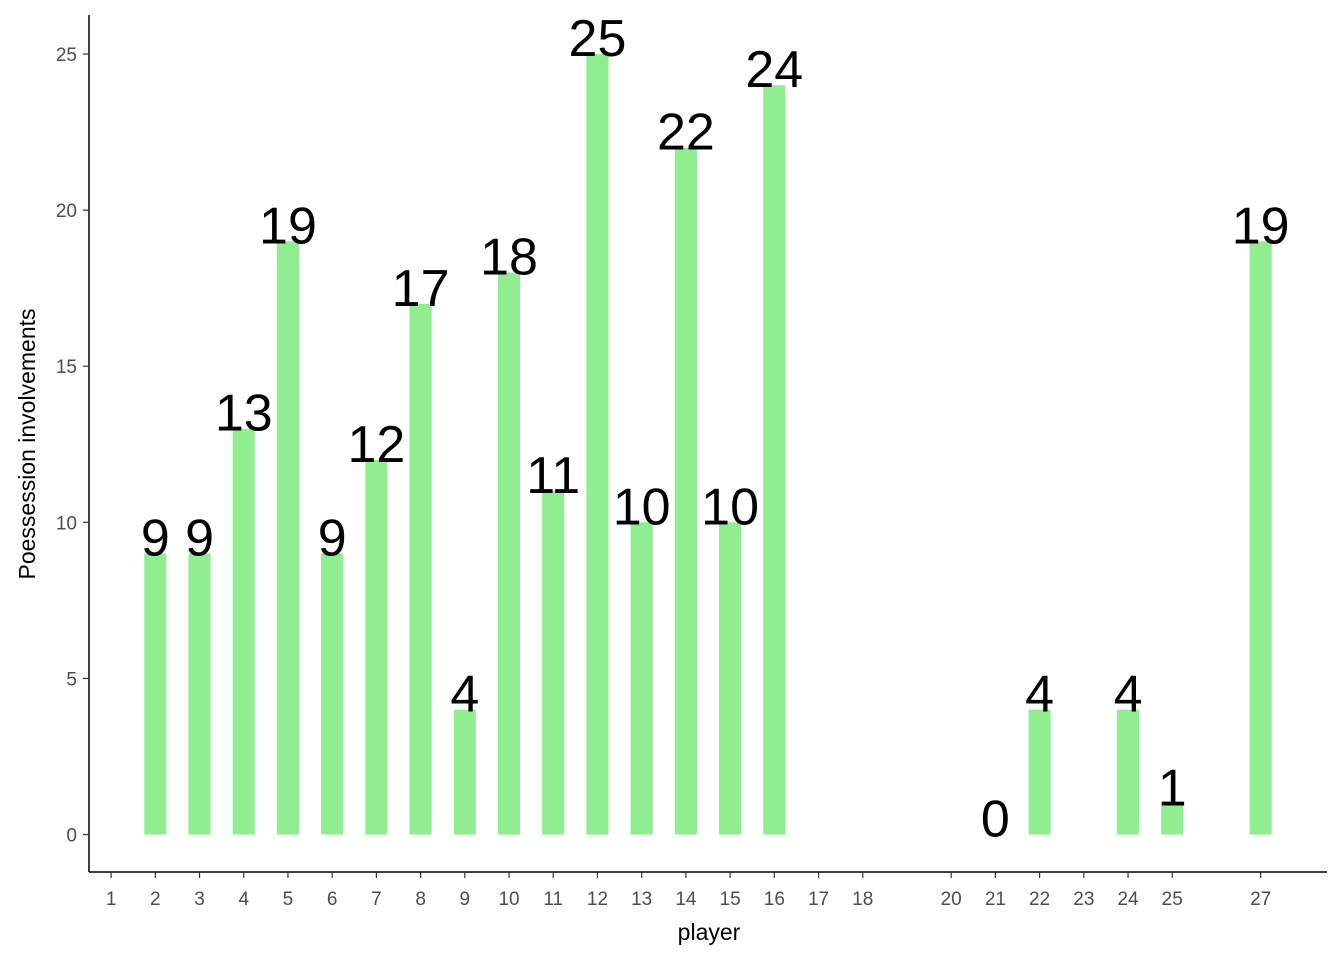 The width and height of the screenshot is (1344, 960). What do you see at coordinates (862, 899) in the screenshot?
I see `x-tick-label: 18` at bounding box center [862, 899].